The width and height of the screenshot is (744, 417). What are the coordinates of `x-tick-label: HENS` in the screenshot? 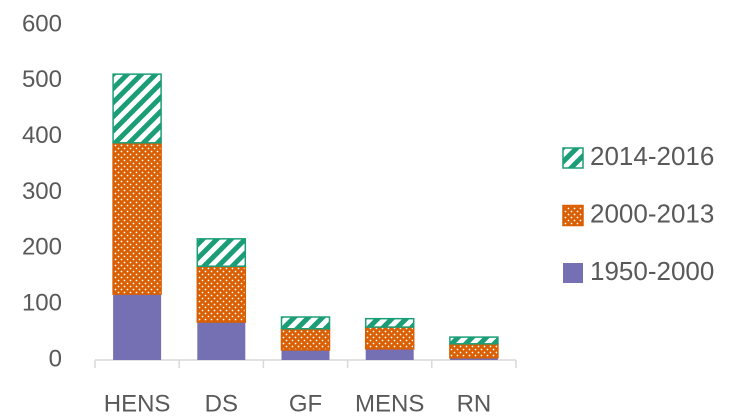 It's located at (137, 403).